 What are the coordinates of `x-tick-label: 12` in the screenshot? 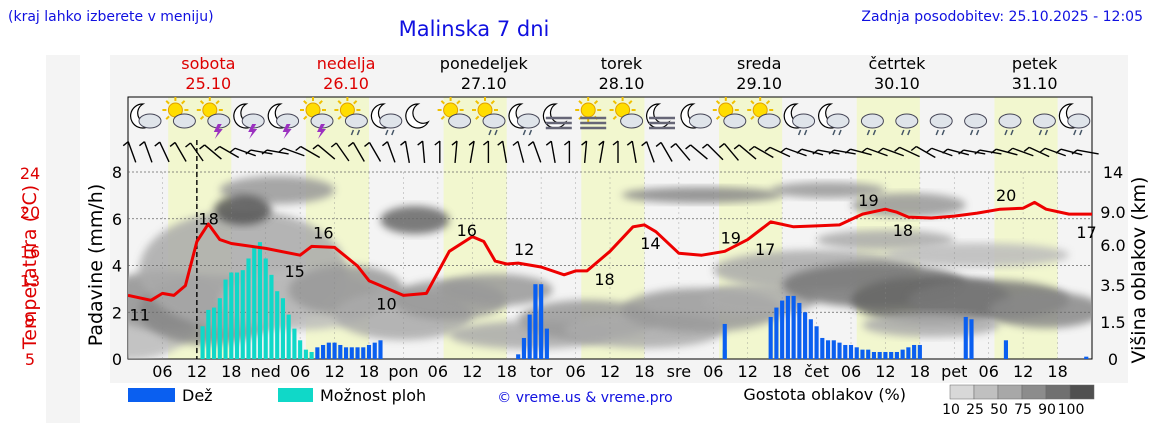 It's located at (885, 371).